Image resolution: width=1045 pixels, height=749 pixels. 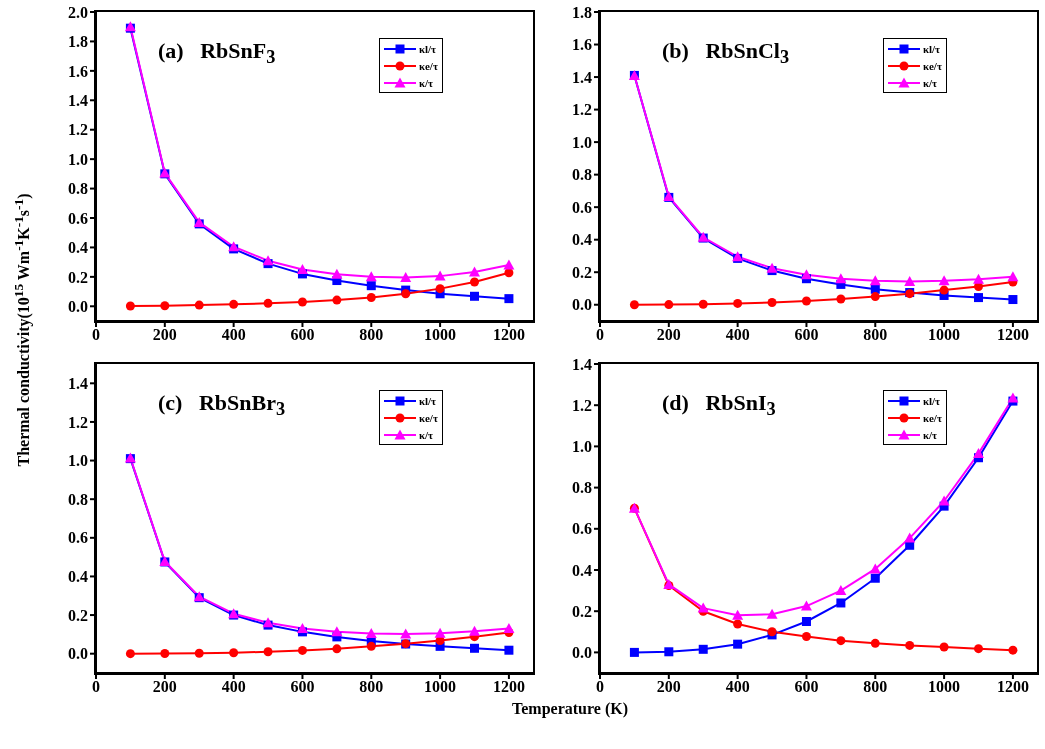 I want to click on y-tick-label: 1.8, so click(x=582, y=12).